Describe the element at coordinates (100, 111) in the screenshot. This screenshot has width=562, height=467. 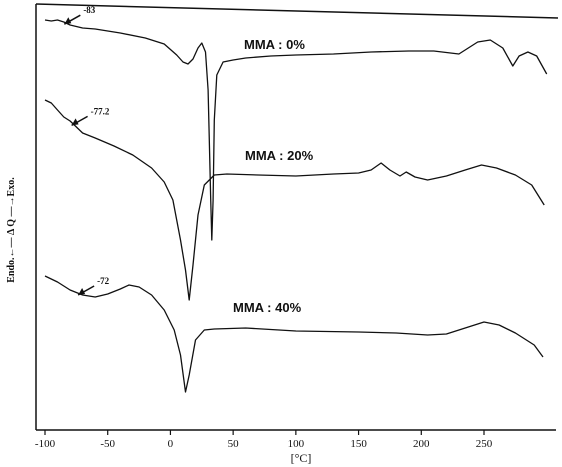
I see `annotation-label: -77.2` at that location.